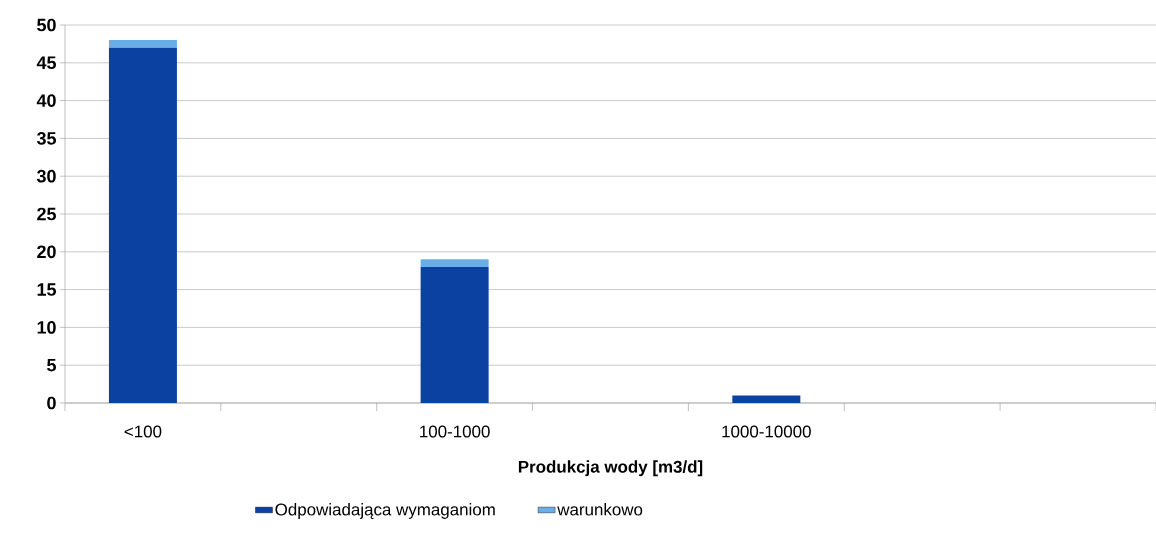 The image size is (1156, 547). Describe the element at coordinates (766, 431) in the screenshot. I see `x-tick-label: 1000-10000` at that location.